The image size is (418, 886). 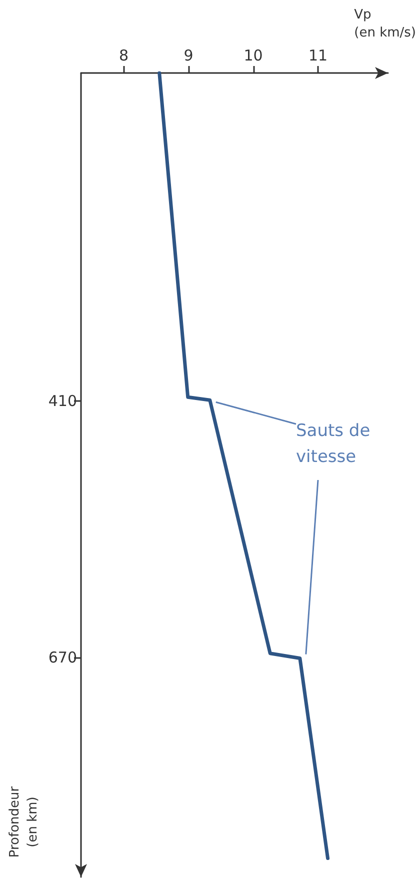 I want to click on x-tick-label: 11, so click(x=318, y=55).